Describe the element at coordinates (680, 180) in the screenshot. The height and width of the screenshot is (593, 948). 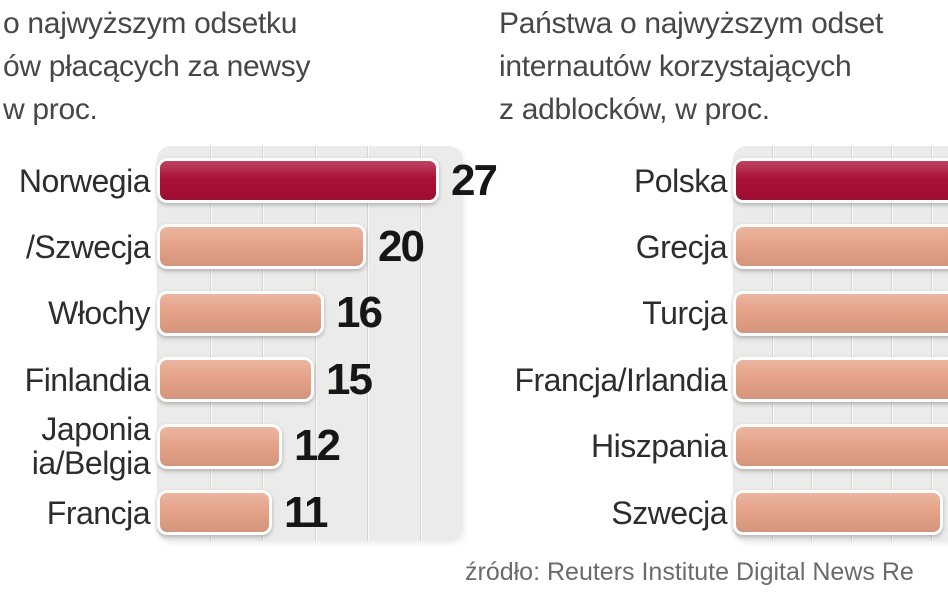
I see `bar-label-polska: Polska` at that location.